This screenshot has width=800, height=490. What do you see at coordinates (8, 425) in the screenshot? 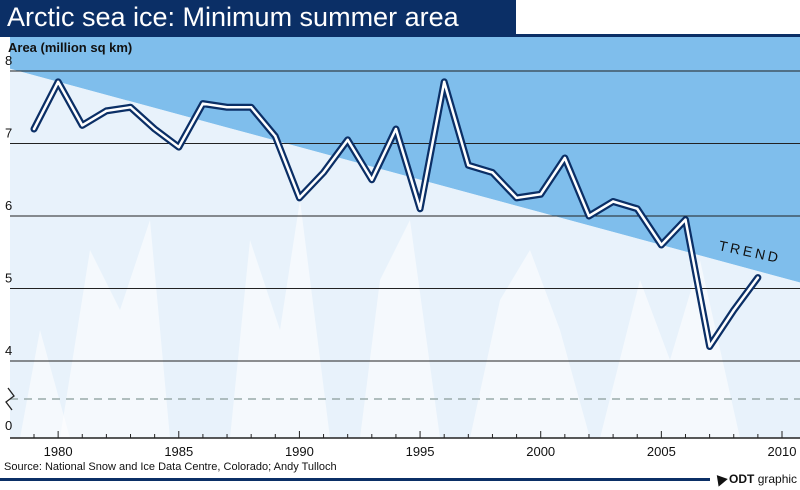
I see `y-tick-label: 0` at bounding box center [8, 425].